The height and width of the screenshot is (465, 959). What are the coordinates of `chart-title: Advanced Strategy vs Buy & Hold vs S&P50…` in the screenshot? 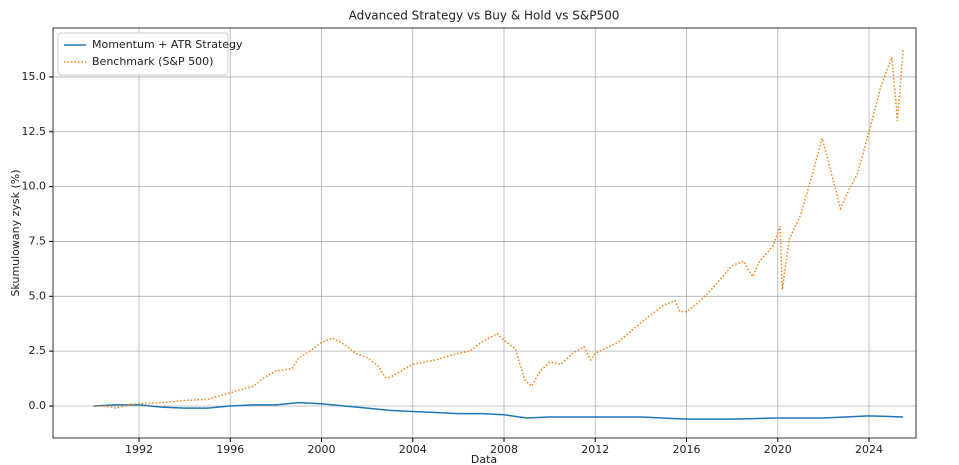 It's located at (484, 16).